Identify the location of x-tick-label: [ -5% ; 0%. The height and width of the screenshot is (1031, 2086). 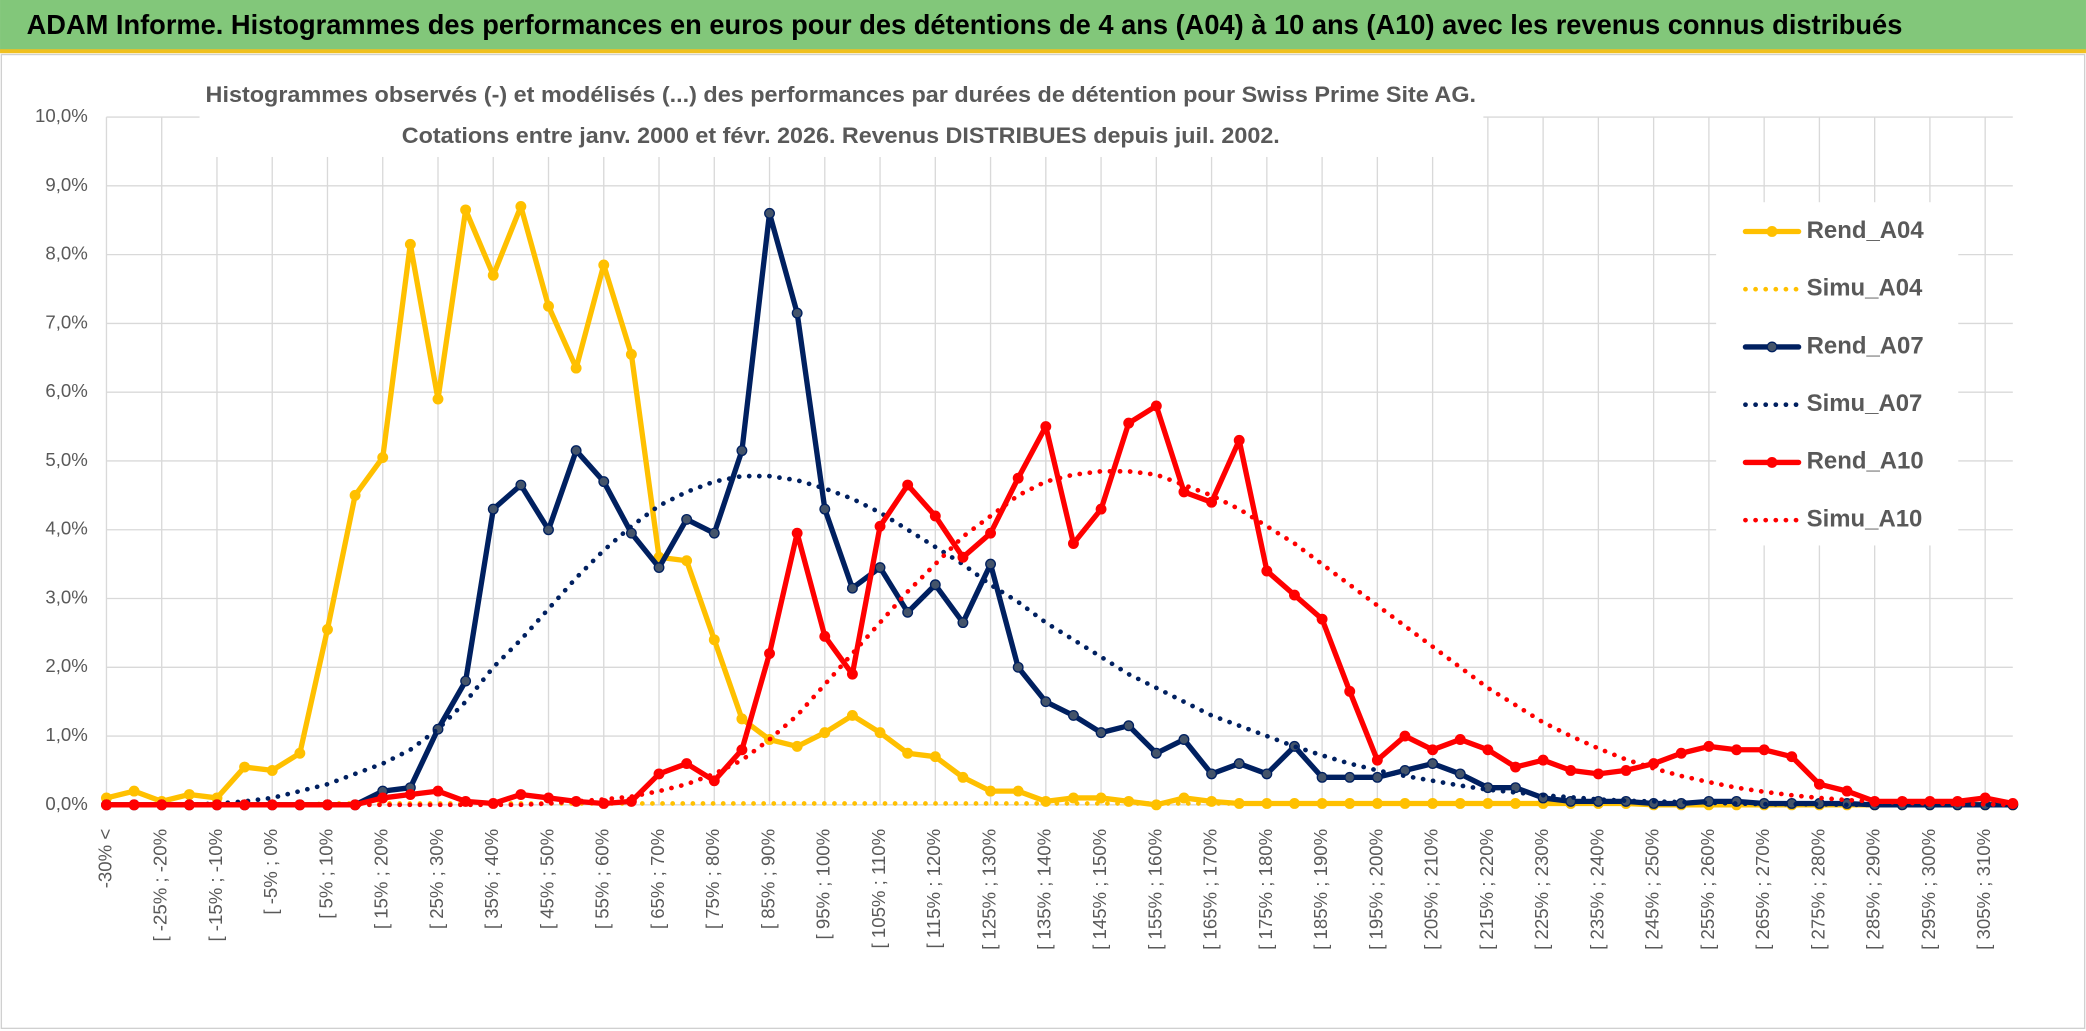
(270, 872).